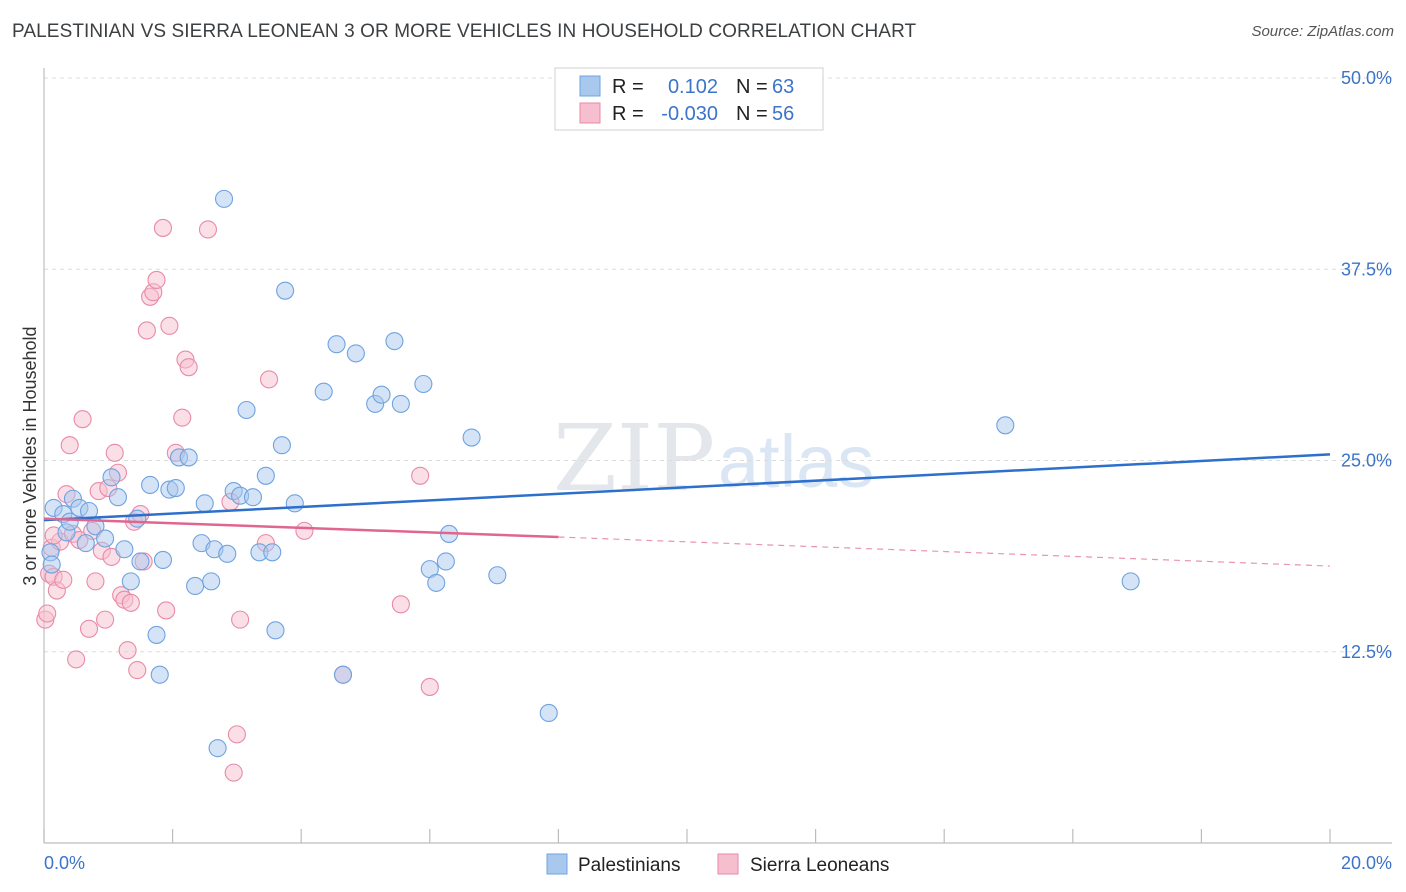  What do you see at coordinates (689, 114) in the screenshot?
I see `stats-r-value-2: -0.030` at bounding box center [689, 114].